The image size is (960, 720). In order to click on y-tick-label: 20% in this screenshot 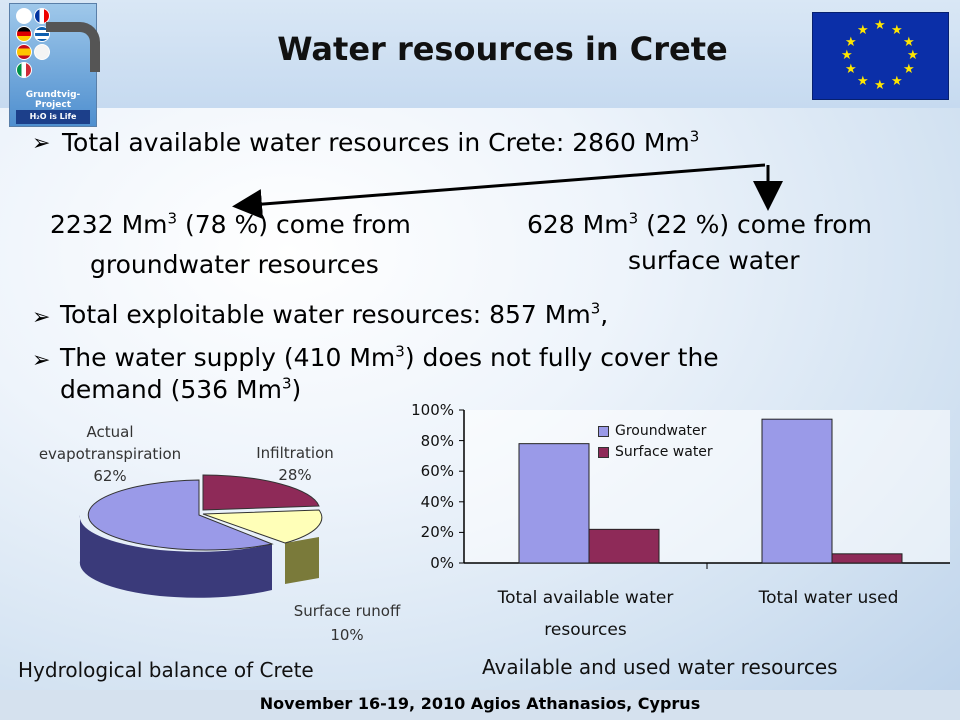, I will do `click(437, 532)`.